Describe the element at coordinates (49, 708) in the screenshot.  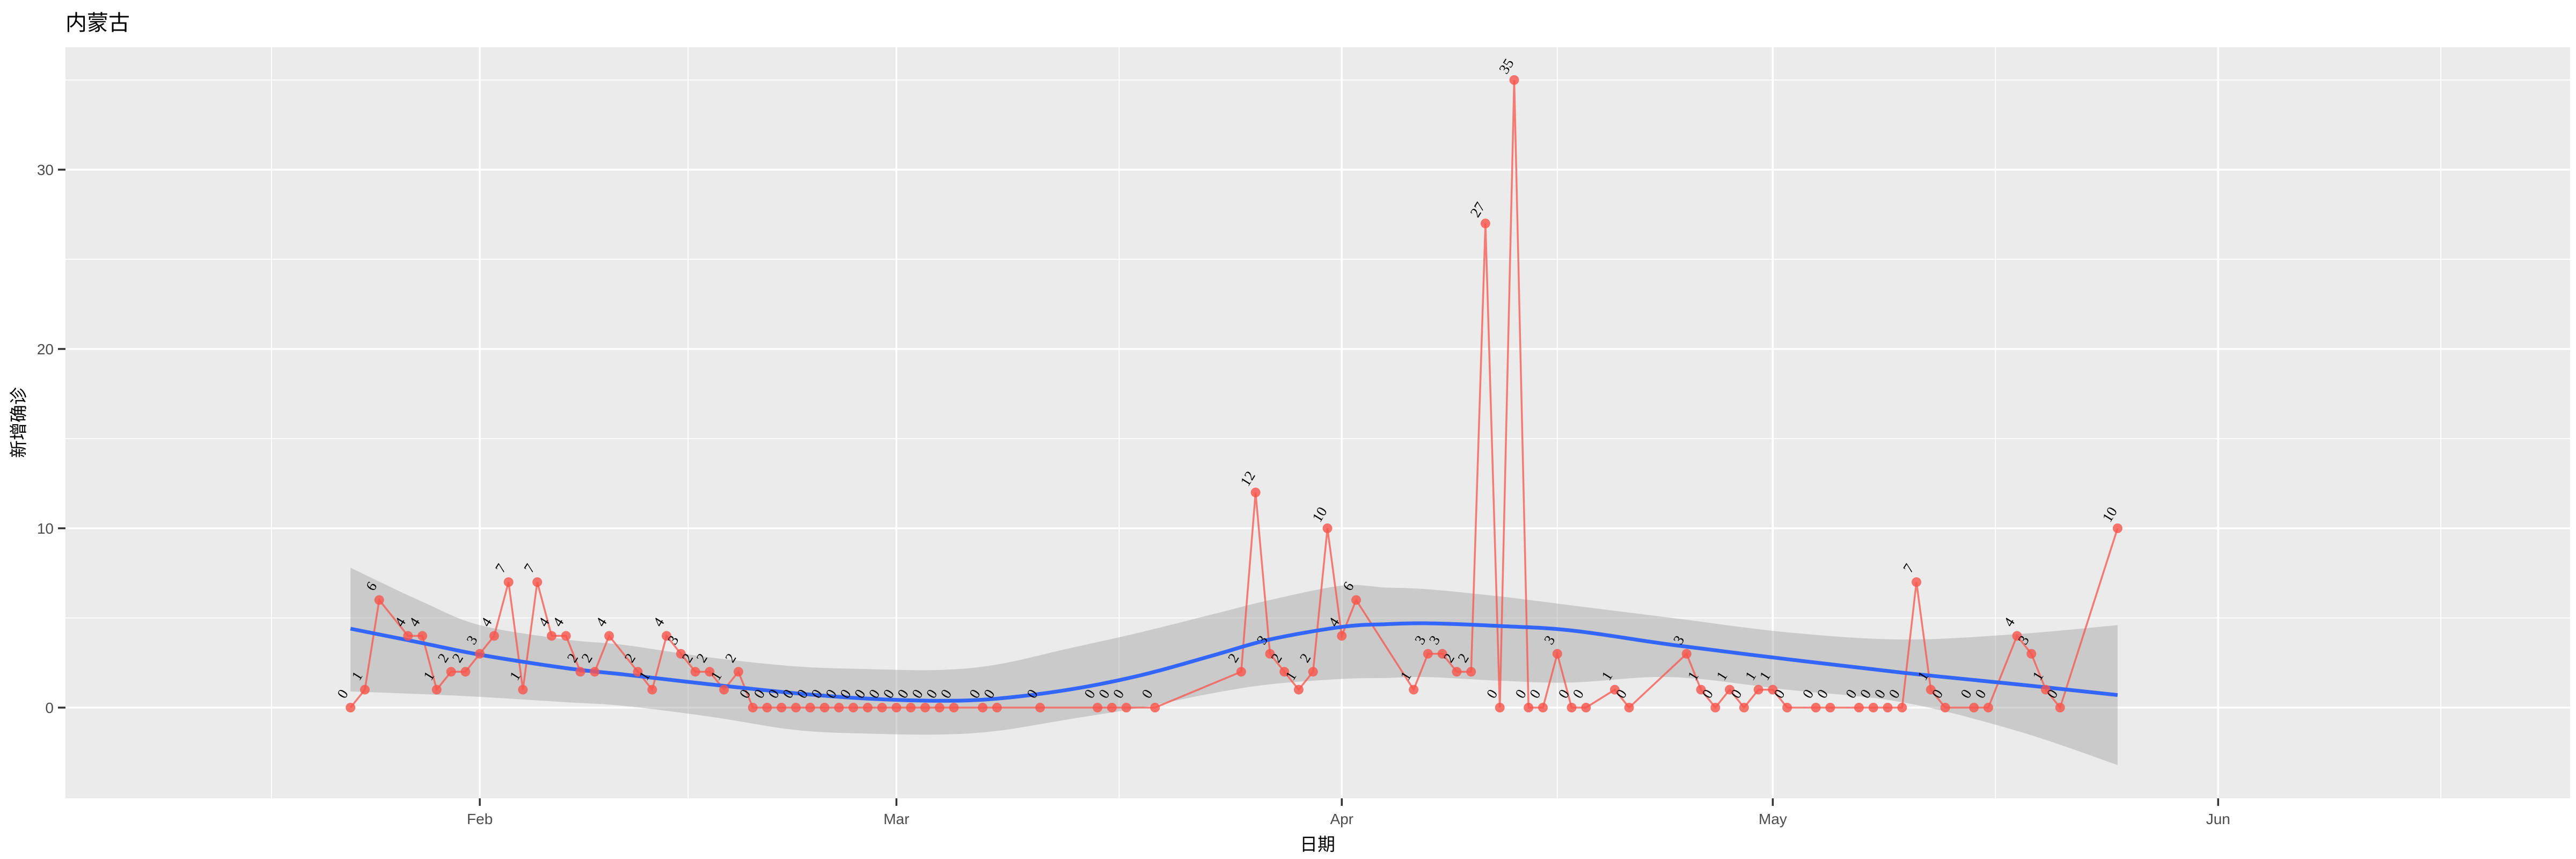
I see `y-tick-label: 0` at that location.